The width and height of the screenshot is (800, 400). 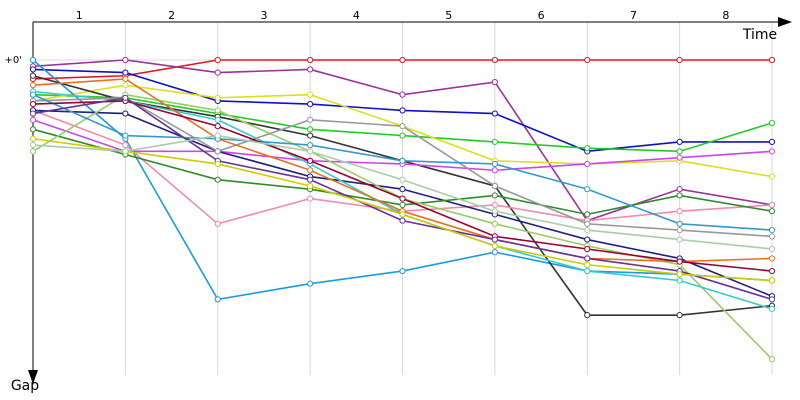 What do you see at coordinates (171, 15) in the screenshot?
I see `x-tick-label: 2` at bounding box center [171, 15].